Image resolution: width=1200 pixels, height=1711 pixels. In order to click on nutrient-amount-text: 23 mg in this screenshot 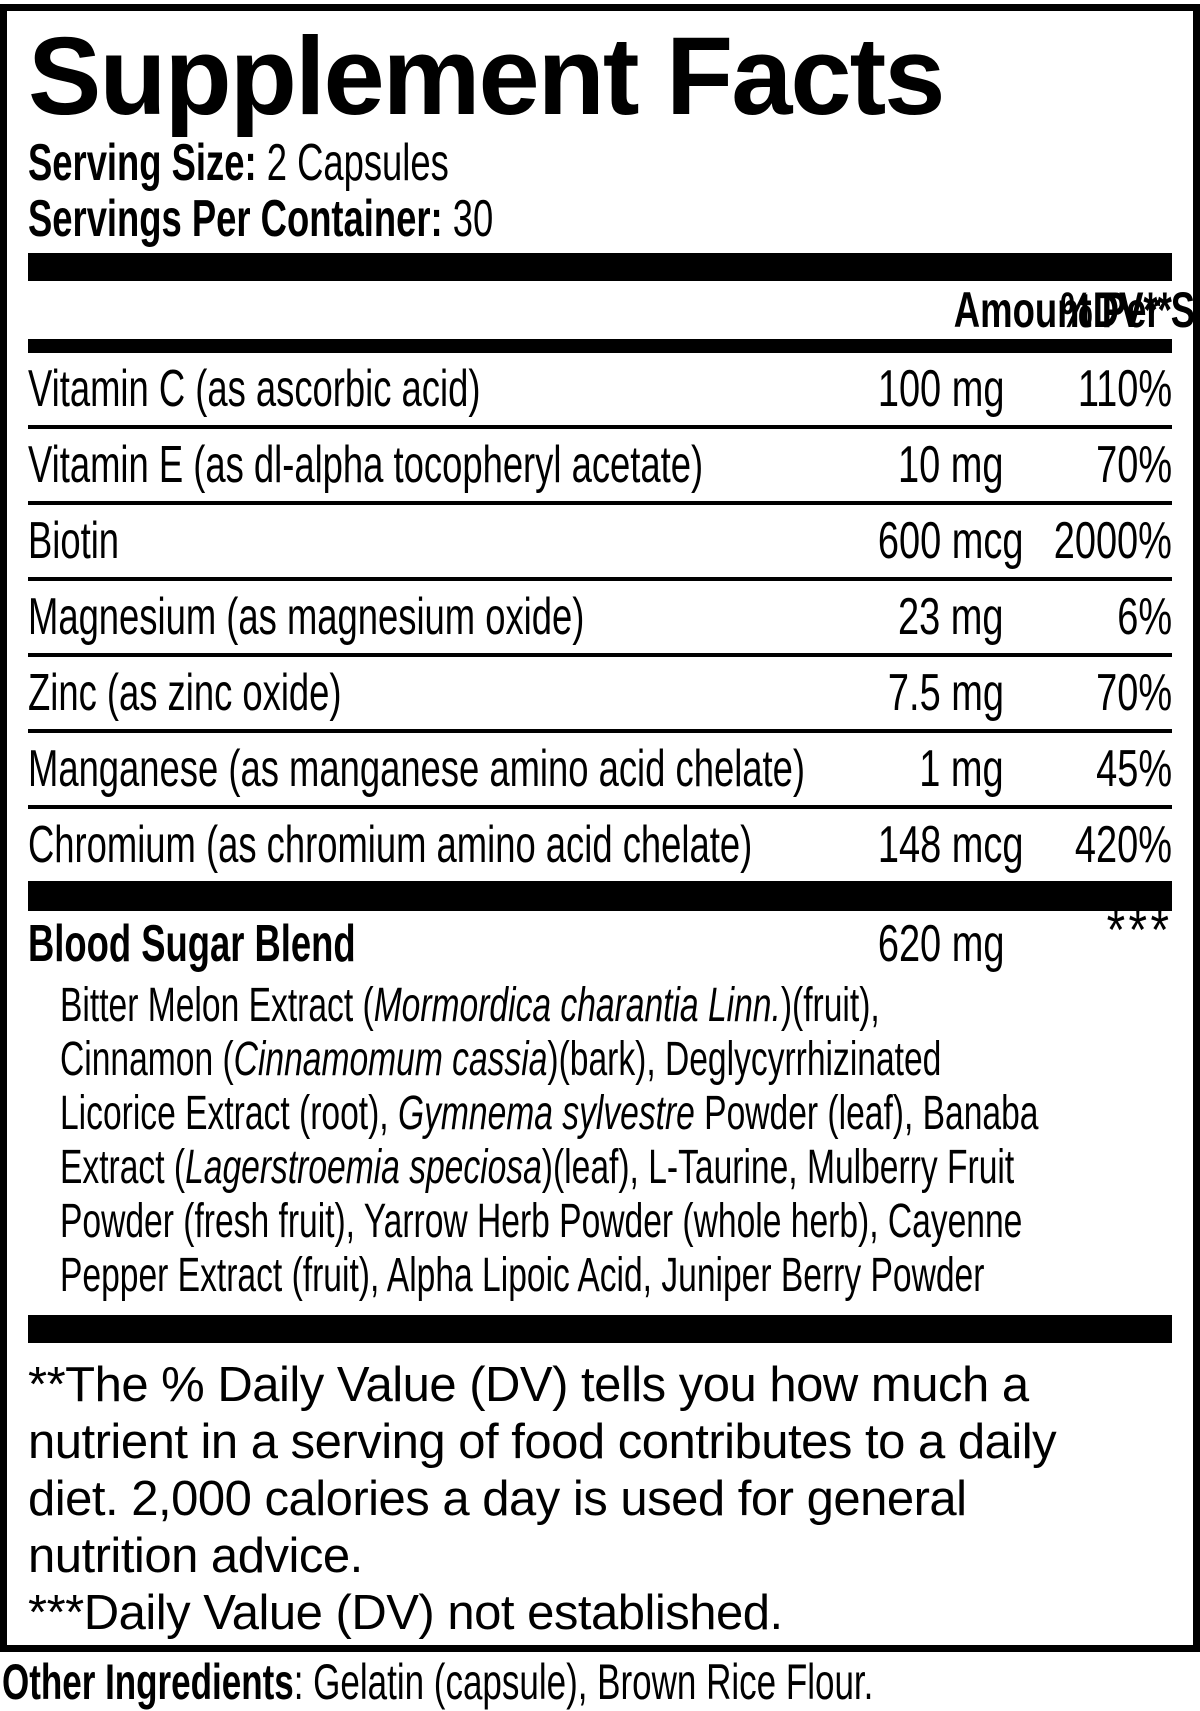, I will do `click(951, 617)`.